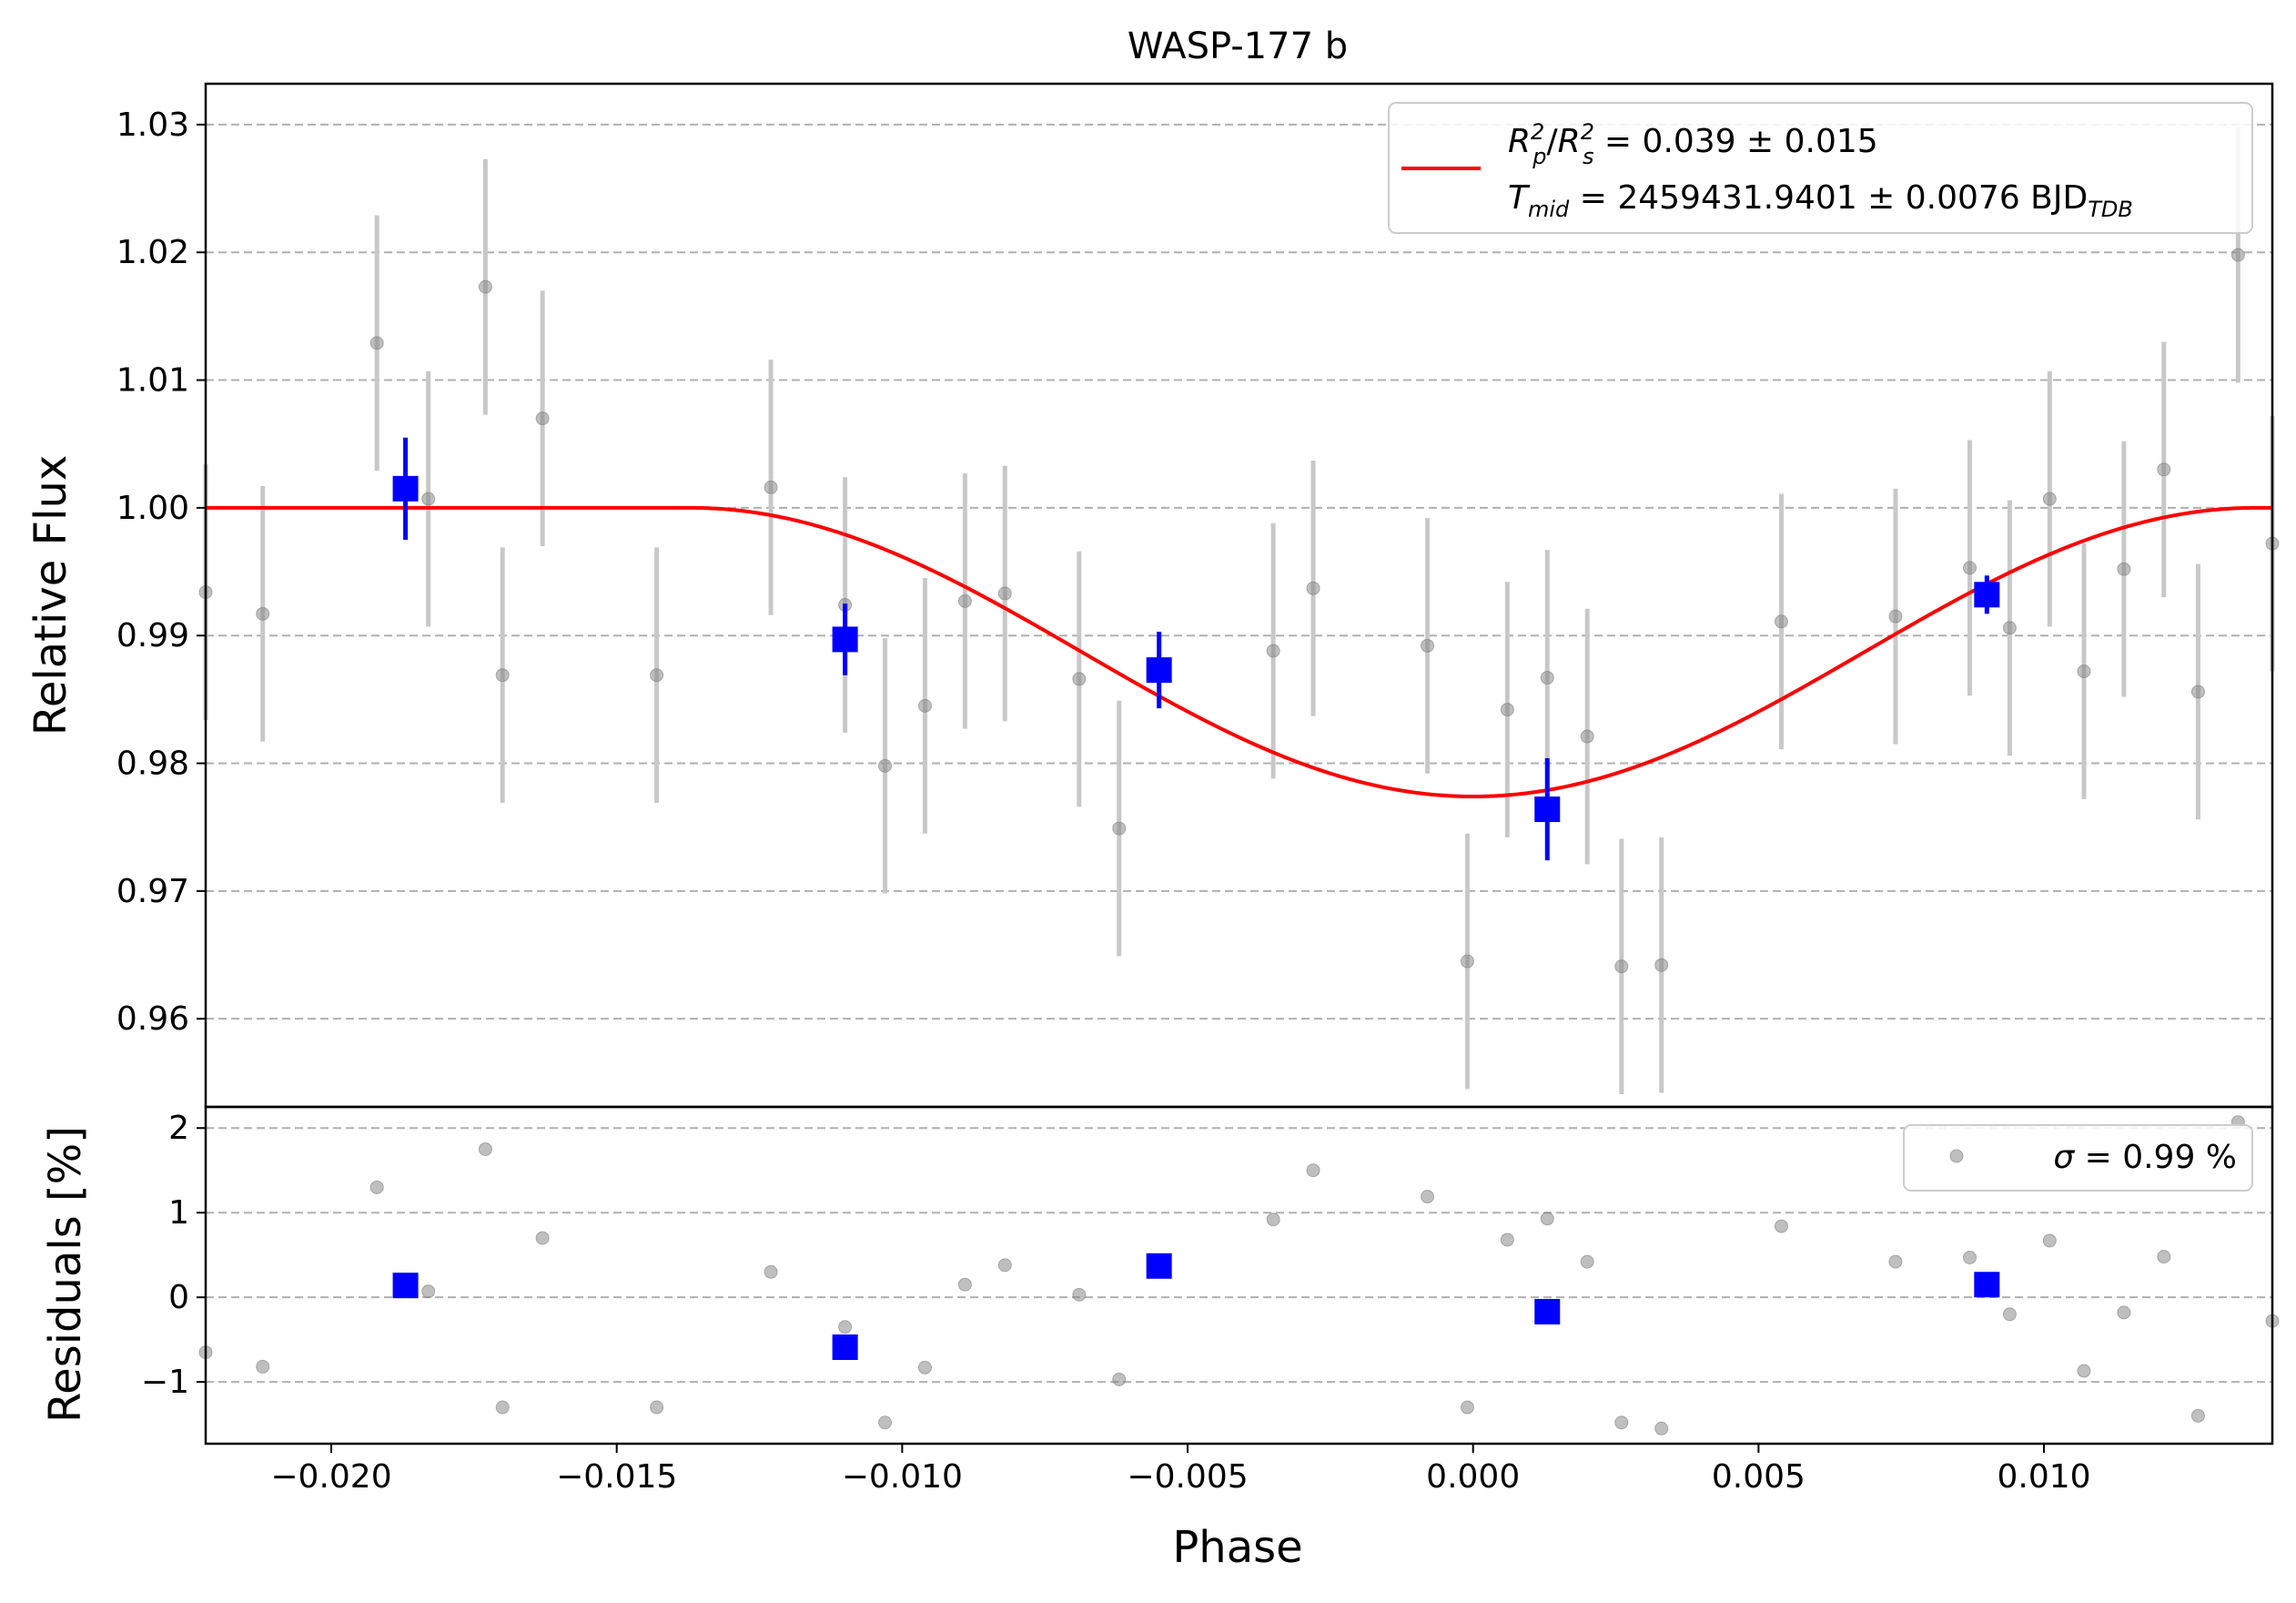 This screenshot has width=2296, height=1603. I want to click on main-y-ticks: 0.96 0.97 0.98 0.99 1.00 1.01 1.02 1.03, so click(161, 572).